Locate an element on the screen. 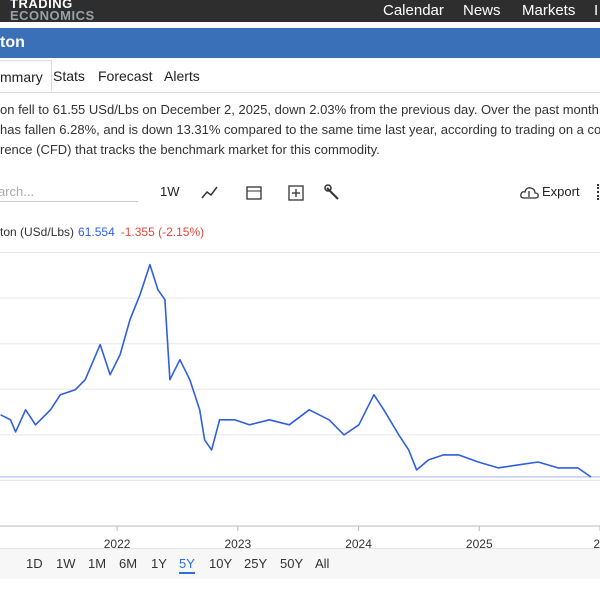 The image size is (600, 600). range-selector: 1D 1W 1M 6M 1Y 5Y 10Y 25Y 50Y All is located at coordinates (300, 563).